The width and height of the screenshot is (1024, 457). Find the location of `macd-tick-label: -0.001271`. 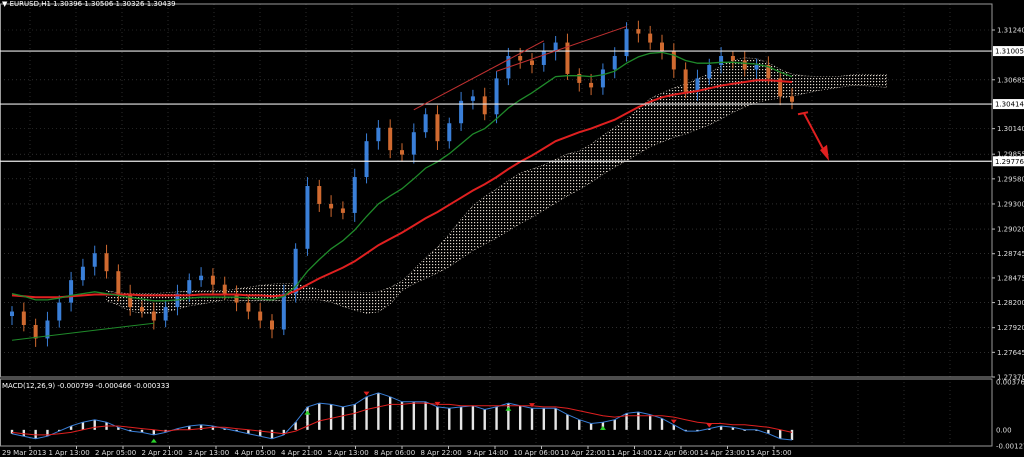

macd-tick-label: -0.001271 is located at coordinates (1010, 447).